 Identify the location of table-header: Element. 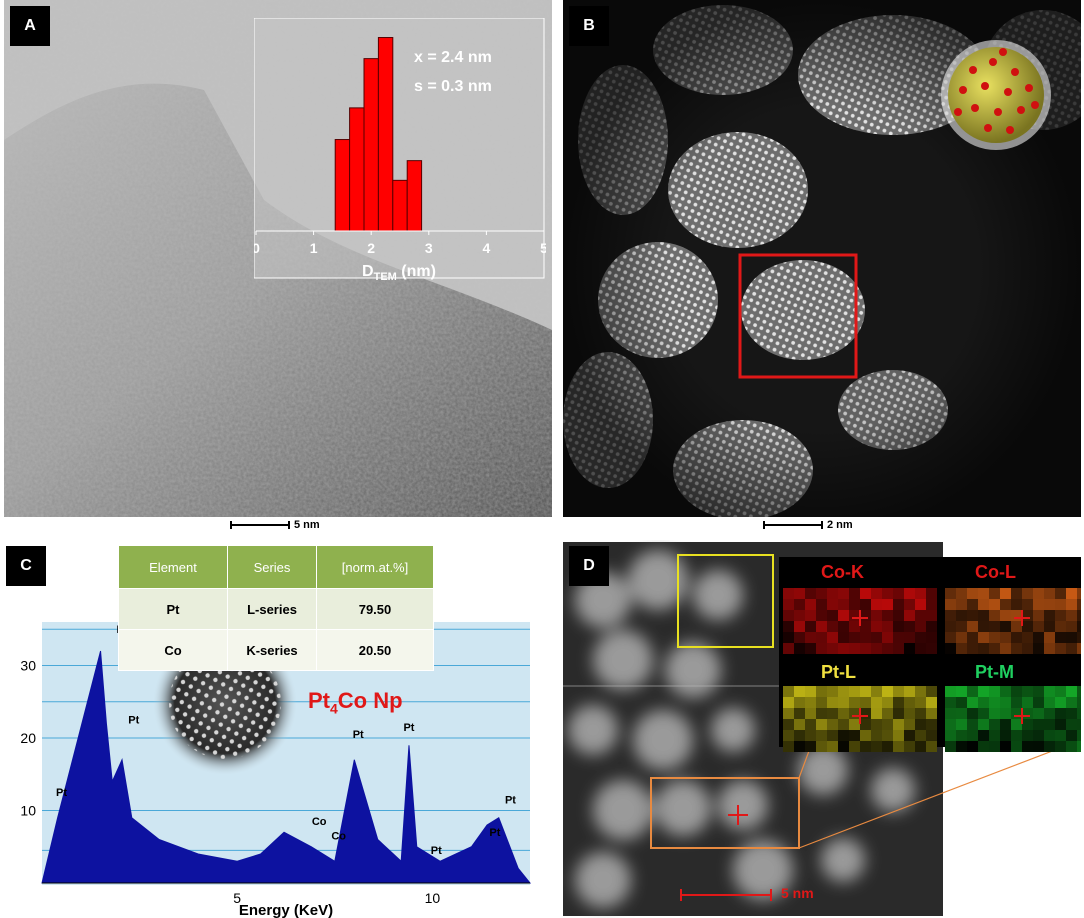
(173, 567).